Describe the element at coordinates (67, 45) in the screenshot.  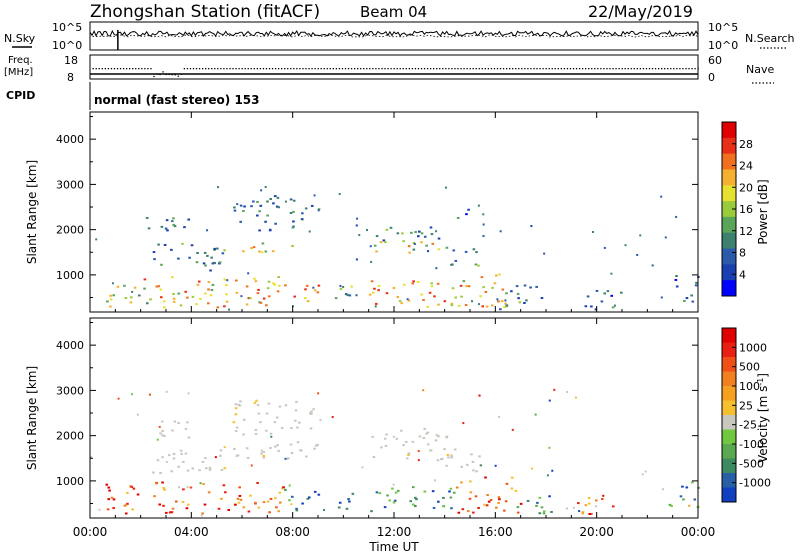
I see `nsky-tick-bottom: 10^0` at that location.